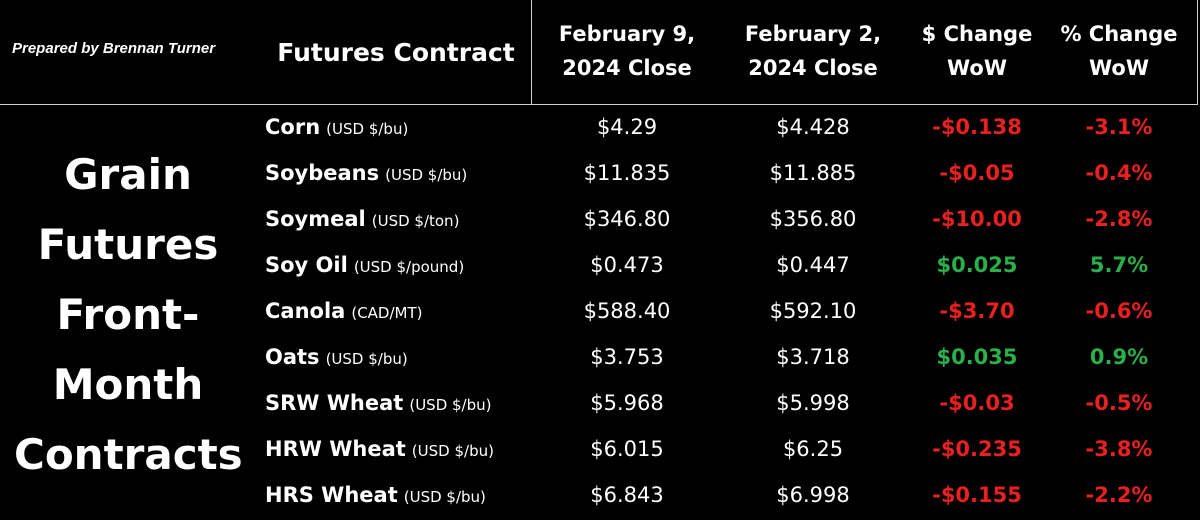 This screenshot has height=520, width=1200. What do you see at coordinates (409, 267) in the screenshot?
I see `contract-unit: (USD $/pound)` at bounding box center [409, 267].